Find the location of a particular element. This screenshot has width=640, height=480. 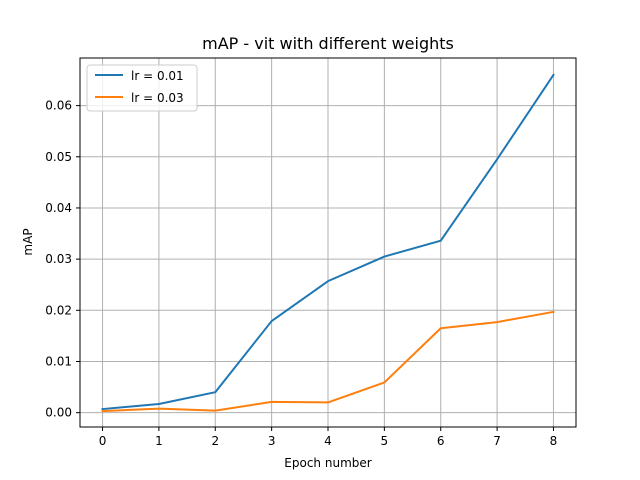

x-tick-label: 1 is located at coordinates (159, 441).